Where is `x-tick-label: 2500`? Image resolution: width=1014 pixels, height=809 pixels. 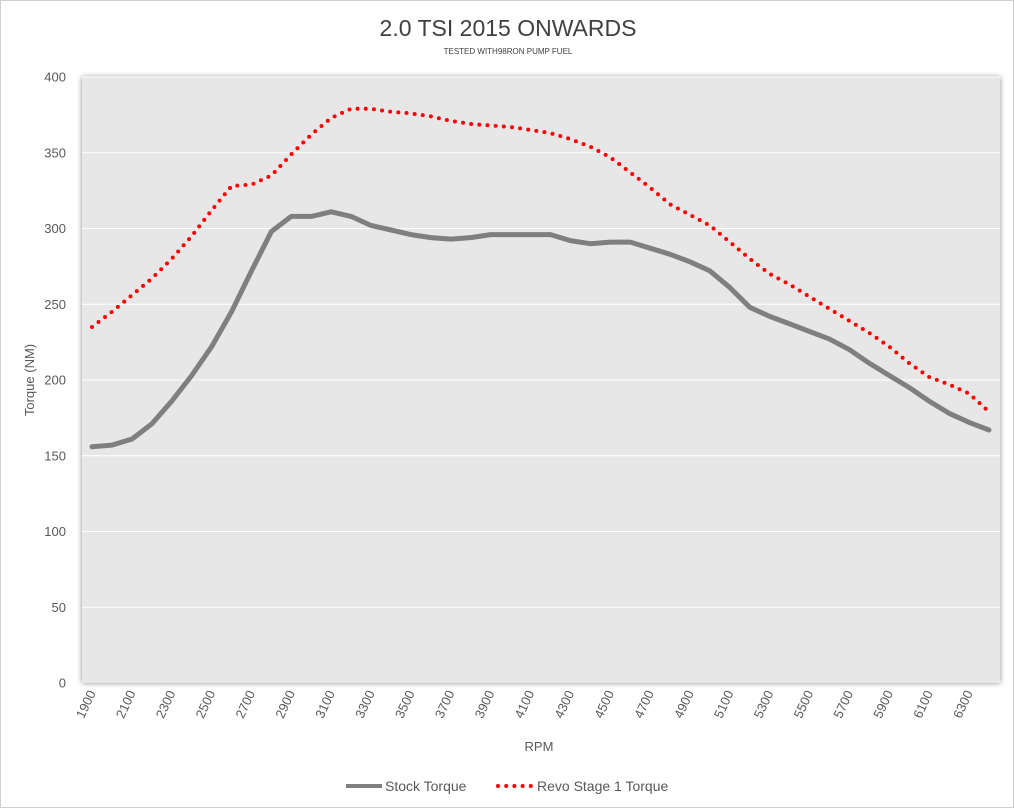 x-tick-label: 2500 is located at coordinates (206, 704).